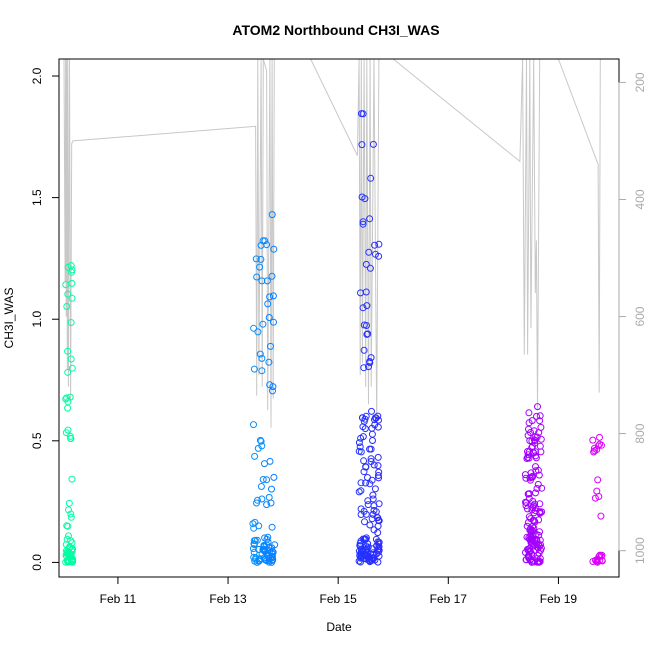 This screenshot has width=650, height=650. Describe the element at coordinates (640, 199) in the screenshot. I see `right-tick-label: 400` at that location.